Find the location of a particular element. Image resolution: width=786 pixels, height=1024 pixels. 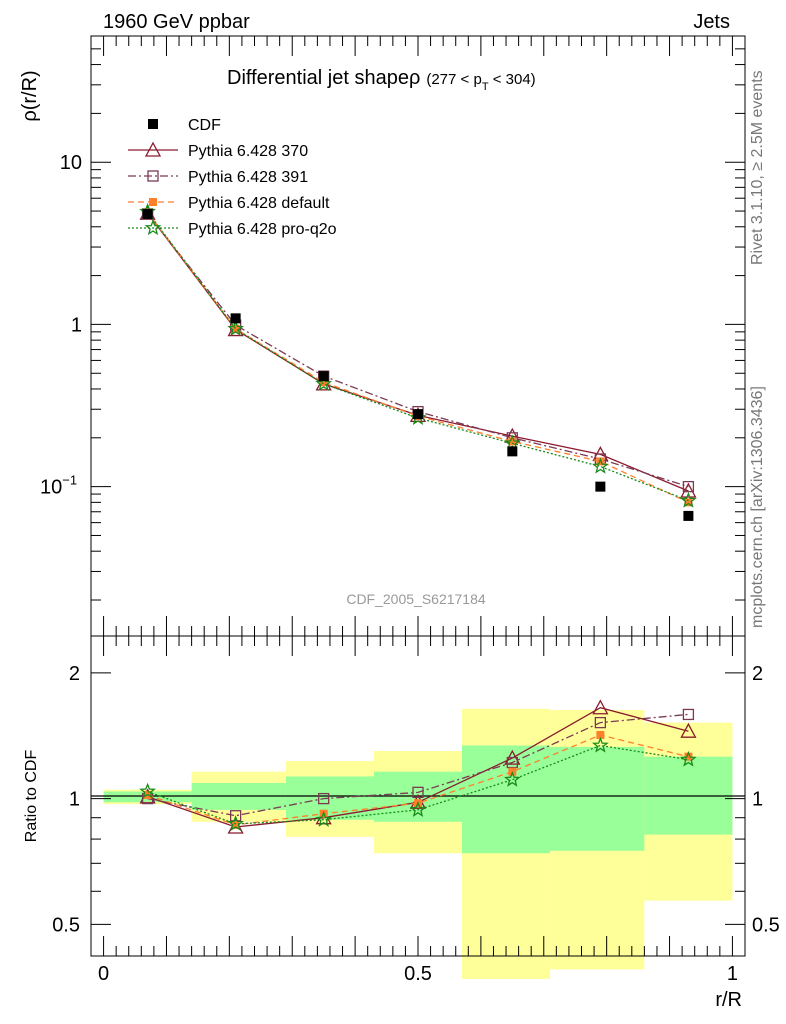

ratio-y-tick-label-right: 2 is located at coordinates (757, 674).